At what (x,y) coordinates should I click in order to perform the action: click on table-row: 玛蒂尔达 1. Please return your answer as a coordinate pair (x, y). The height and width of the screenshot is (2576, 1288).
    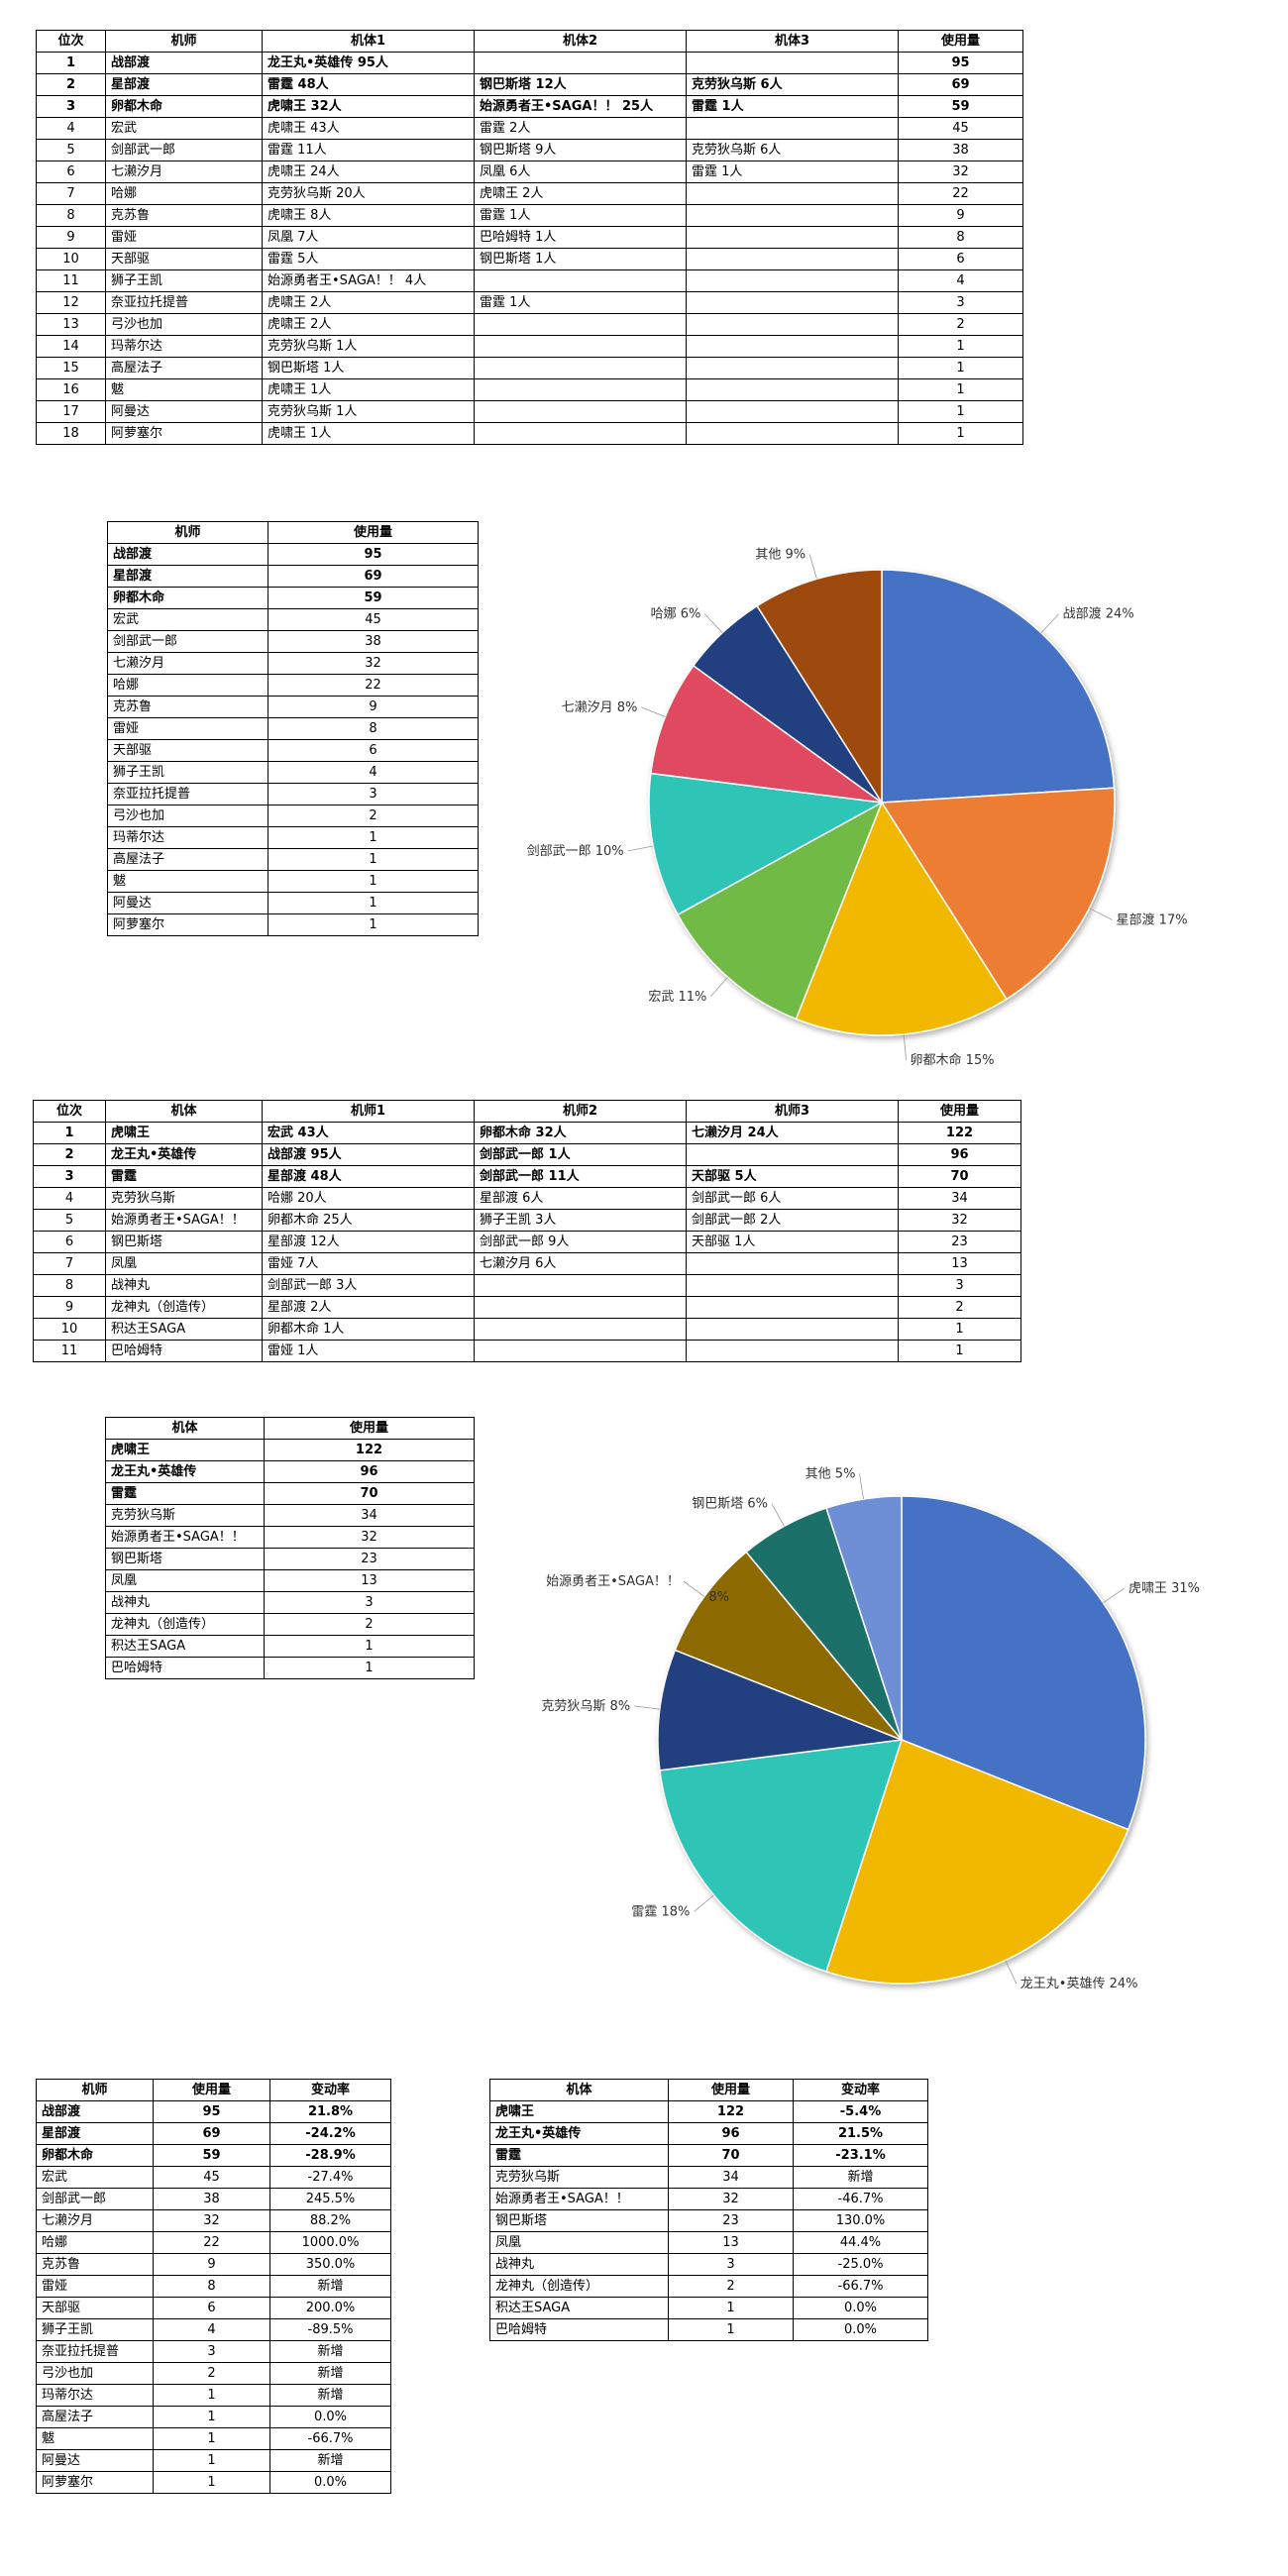
    Looking at the image, I should click on (293, 838).